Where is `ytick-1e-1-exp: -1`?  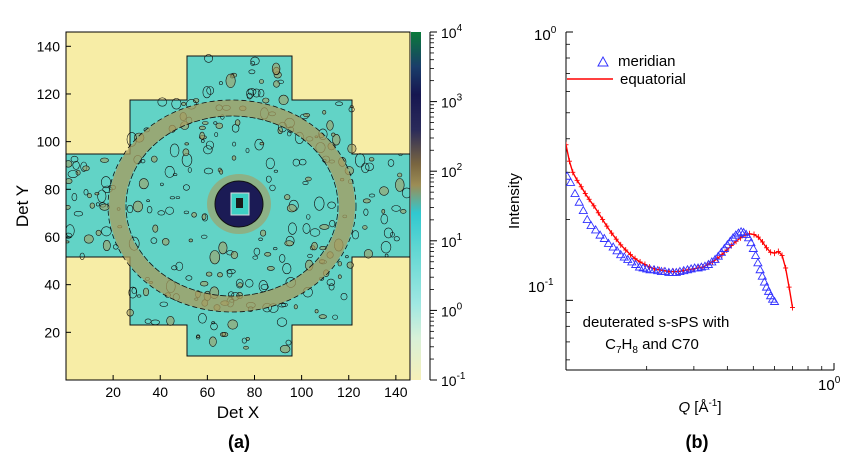 ytick-1e-1-exp: -1 is located at coordinates (549, 282).